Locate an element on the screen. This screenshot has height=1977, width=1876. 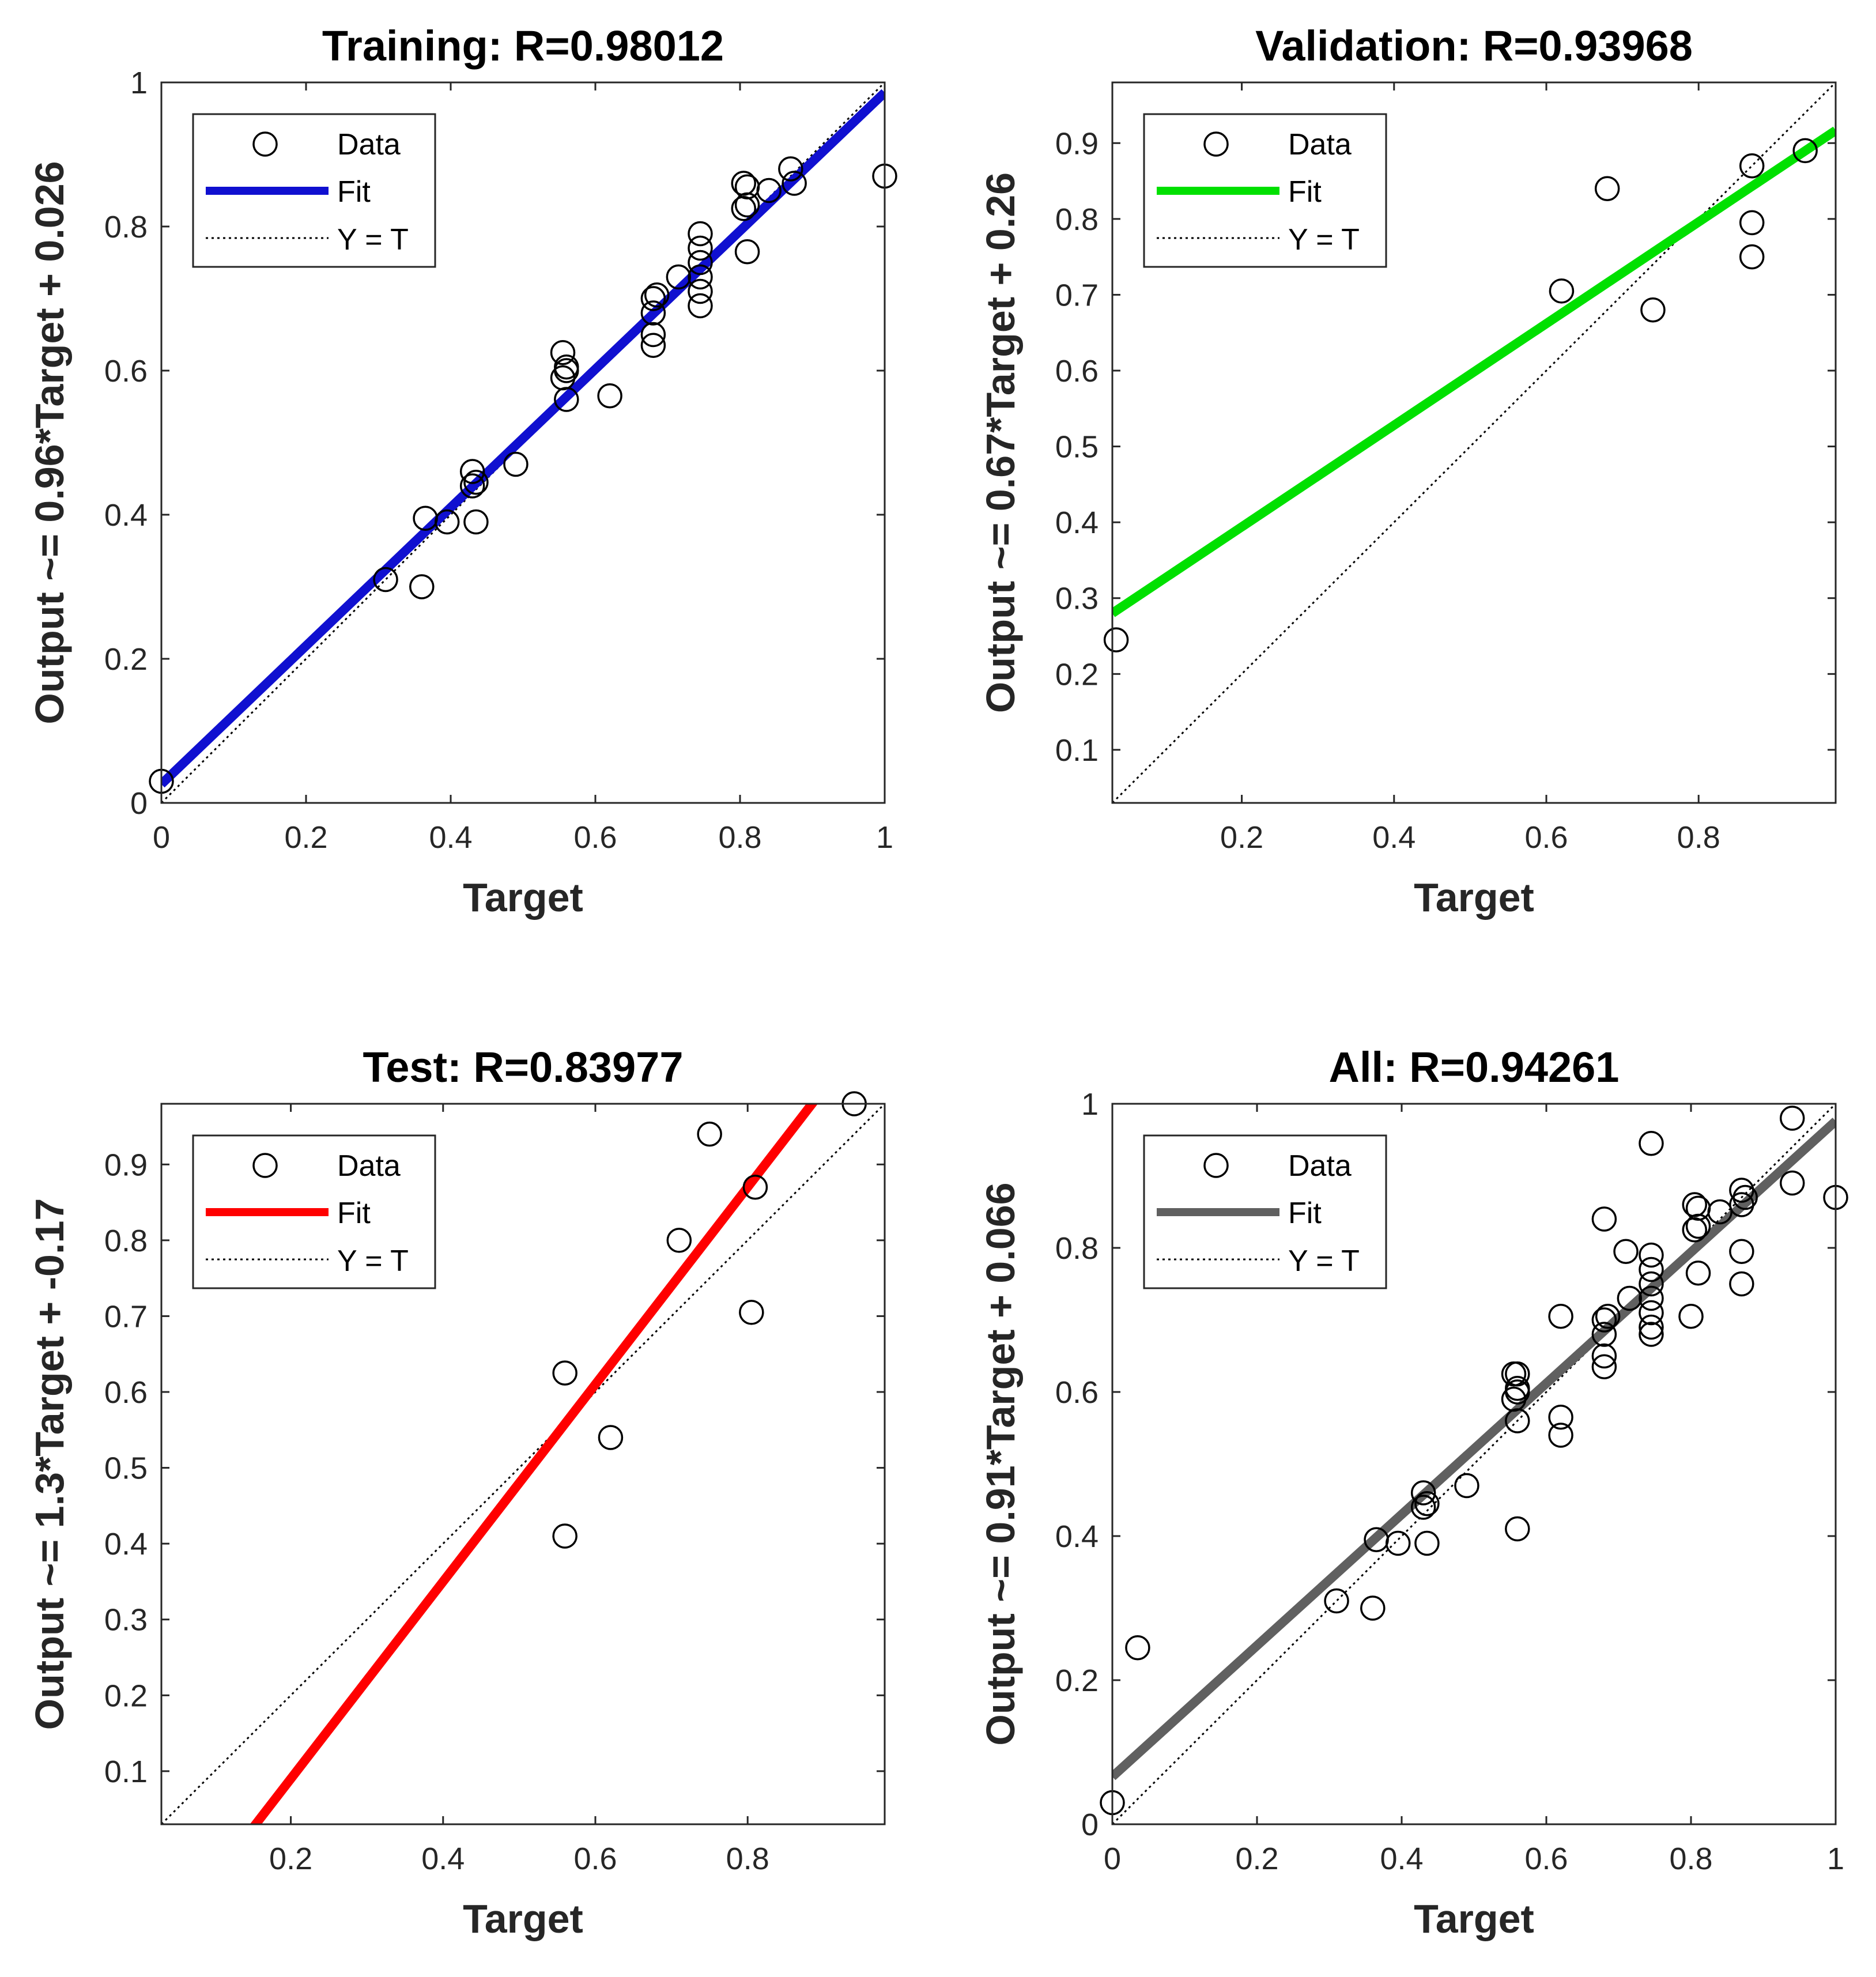
x-tick-label: 0 is located at coordinates (1112, 1859).